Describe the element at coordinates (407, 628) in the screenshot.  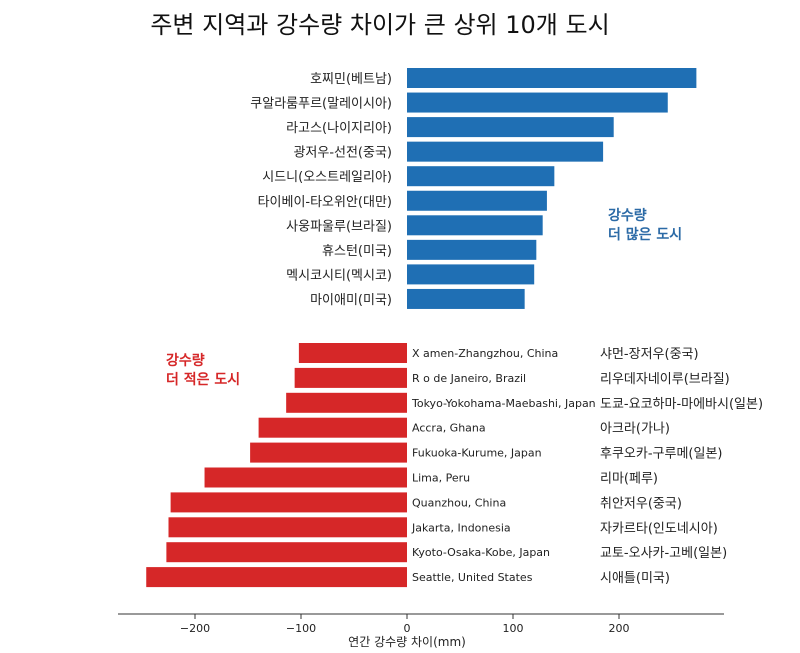
I see `x-tick-label-2: 0` at that location.